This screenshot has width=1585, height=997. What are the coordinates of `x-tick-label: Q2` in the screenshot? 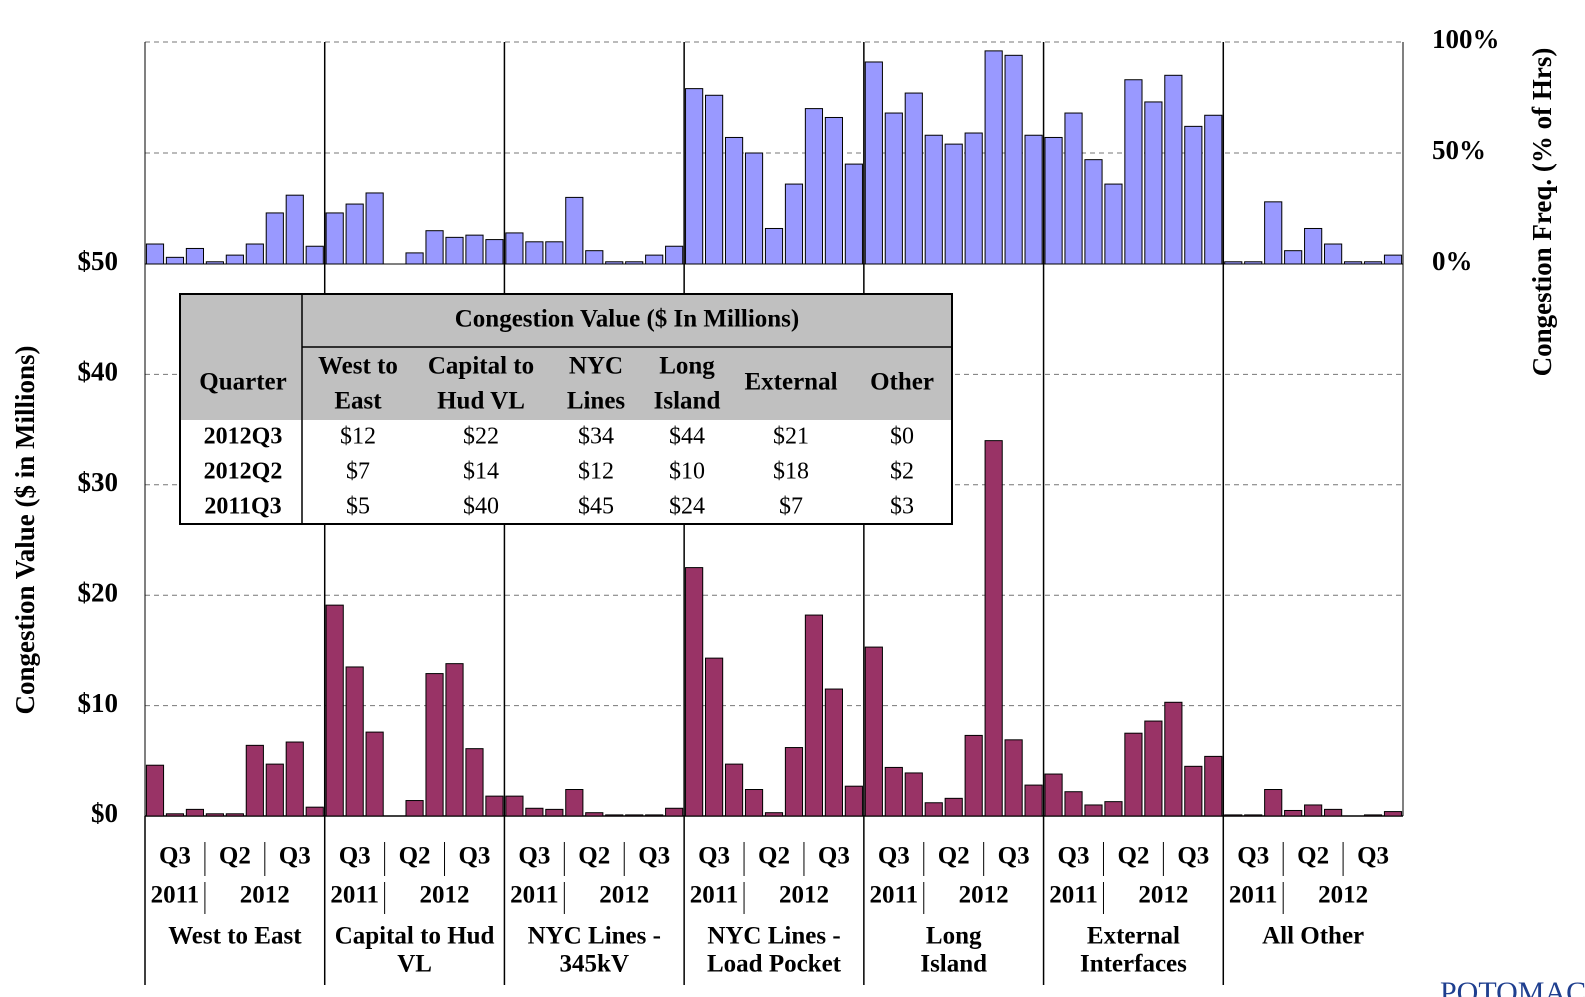 It's located at (1133, 856).